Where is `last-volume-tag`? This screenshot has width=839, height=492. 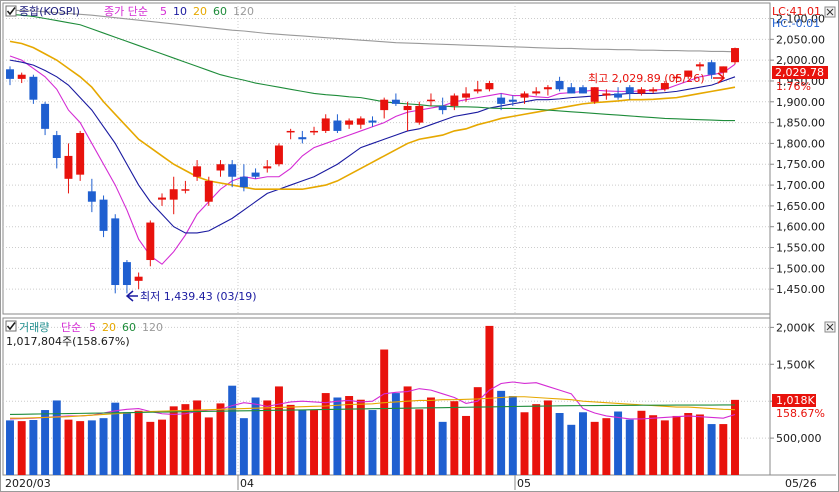 last-volume-tag is located at coordinates (794, 400).